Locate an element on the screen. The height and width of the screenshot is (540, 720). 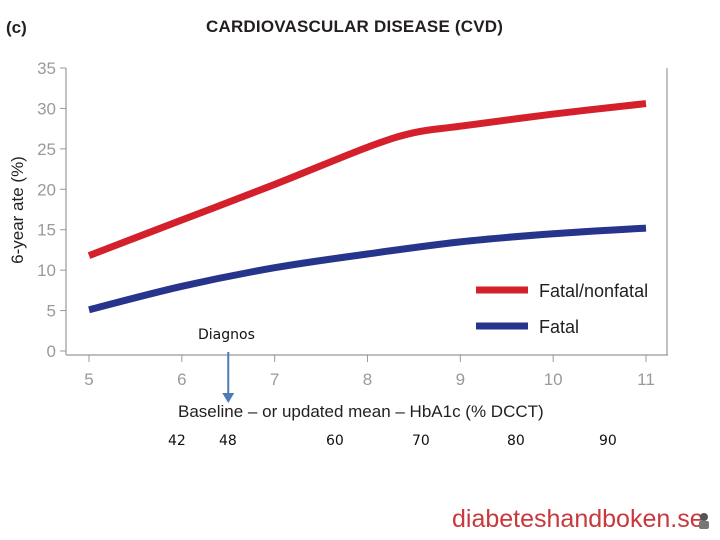
watermark-logo-icon is located at coordinates (704, 521).